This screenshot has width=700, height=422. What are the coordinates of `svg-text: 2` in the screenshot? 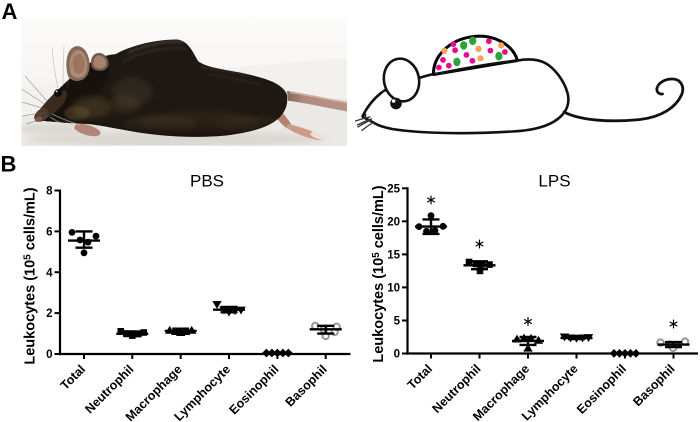 It's located at (49, 314).